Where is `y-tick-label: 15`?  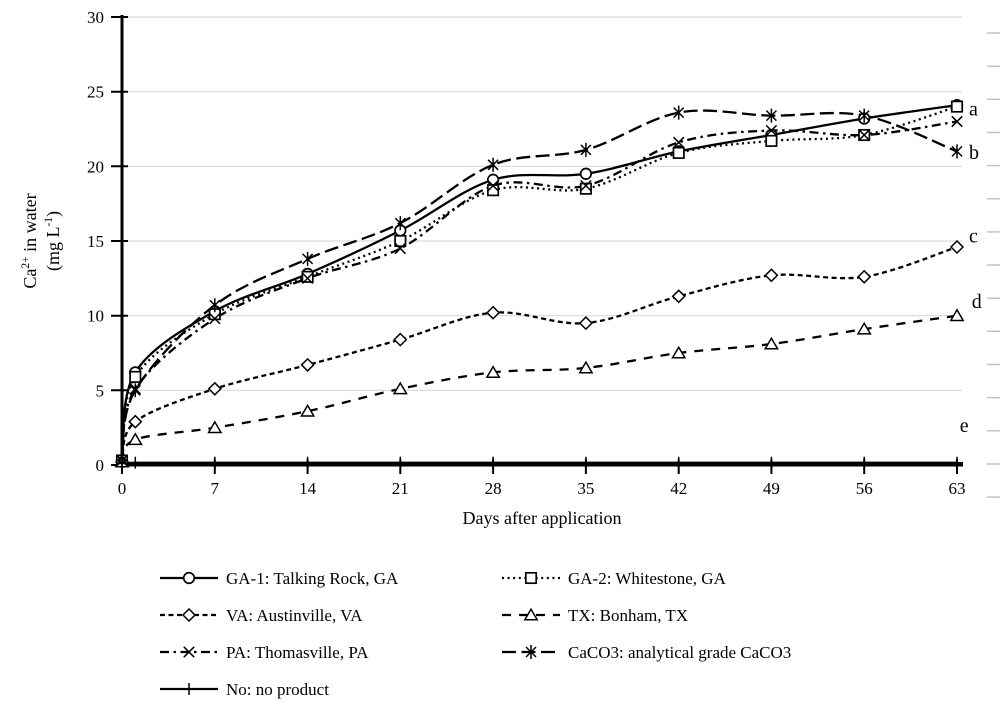 y-tick-label: 15 is located at coordinates (95, 241).